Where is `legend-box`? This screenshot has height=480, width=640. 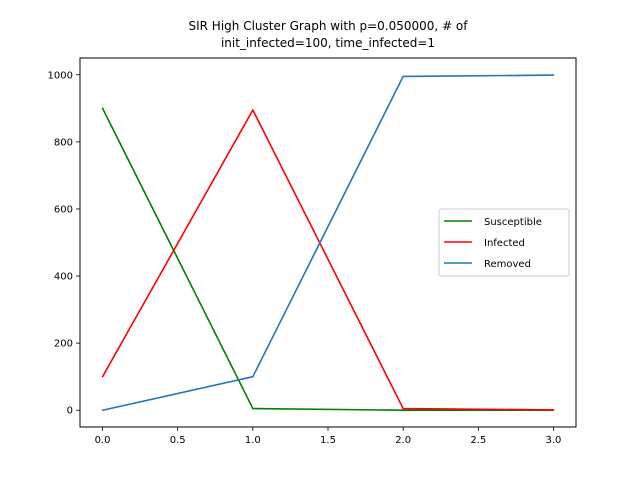
legend-box is located at coordinates (504, 242).